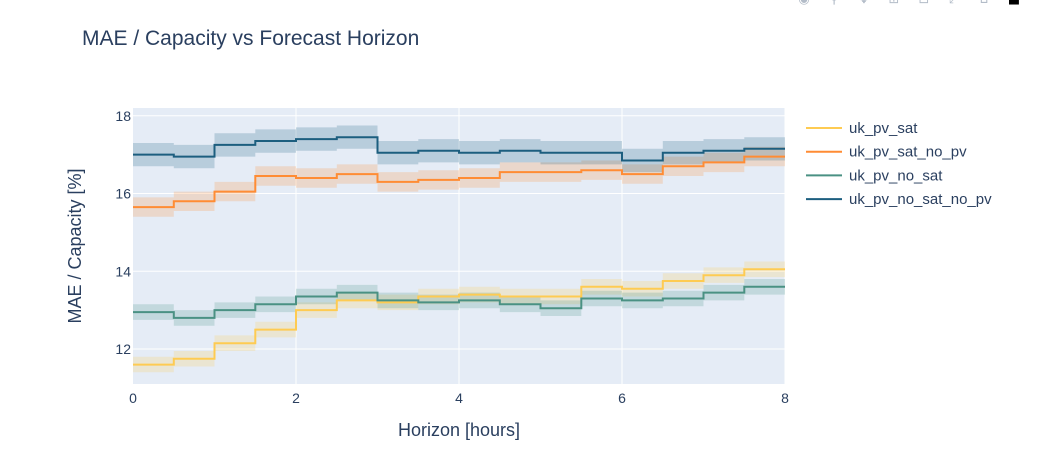 This screenshot has width=1055, height=463. I want to click on y-tick-label: 14, so click(123, 271).